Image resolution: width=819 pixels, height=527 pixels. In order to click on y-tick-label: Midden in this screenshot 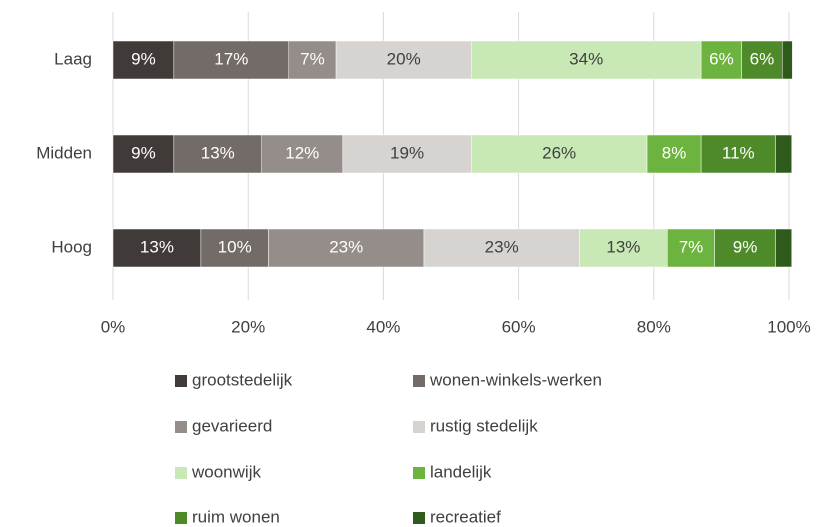, I will do `click(64, 152)`.